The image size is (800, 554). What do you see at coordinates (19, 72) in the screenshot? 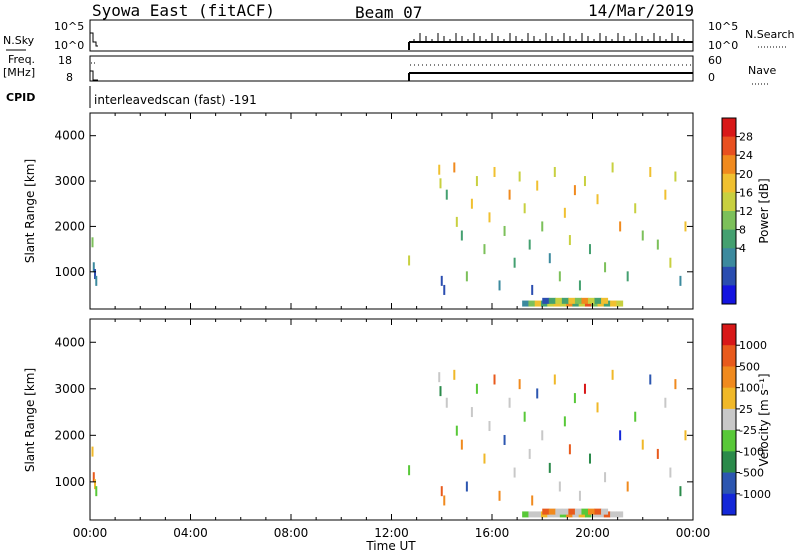
I see `freq-unit: [MHz]` at bounding box center [19, 72].